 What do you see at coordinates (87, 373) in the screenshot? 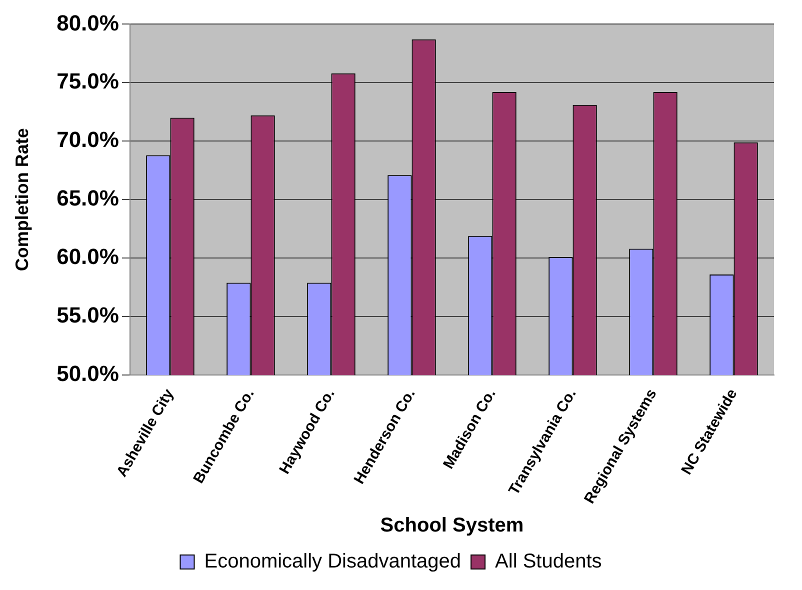
I see `y-tick-label: 50.0%` at bounding box center [87, 373].